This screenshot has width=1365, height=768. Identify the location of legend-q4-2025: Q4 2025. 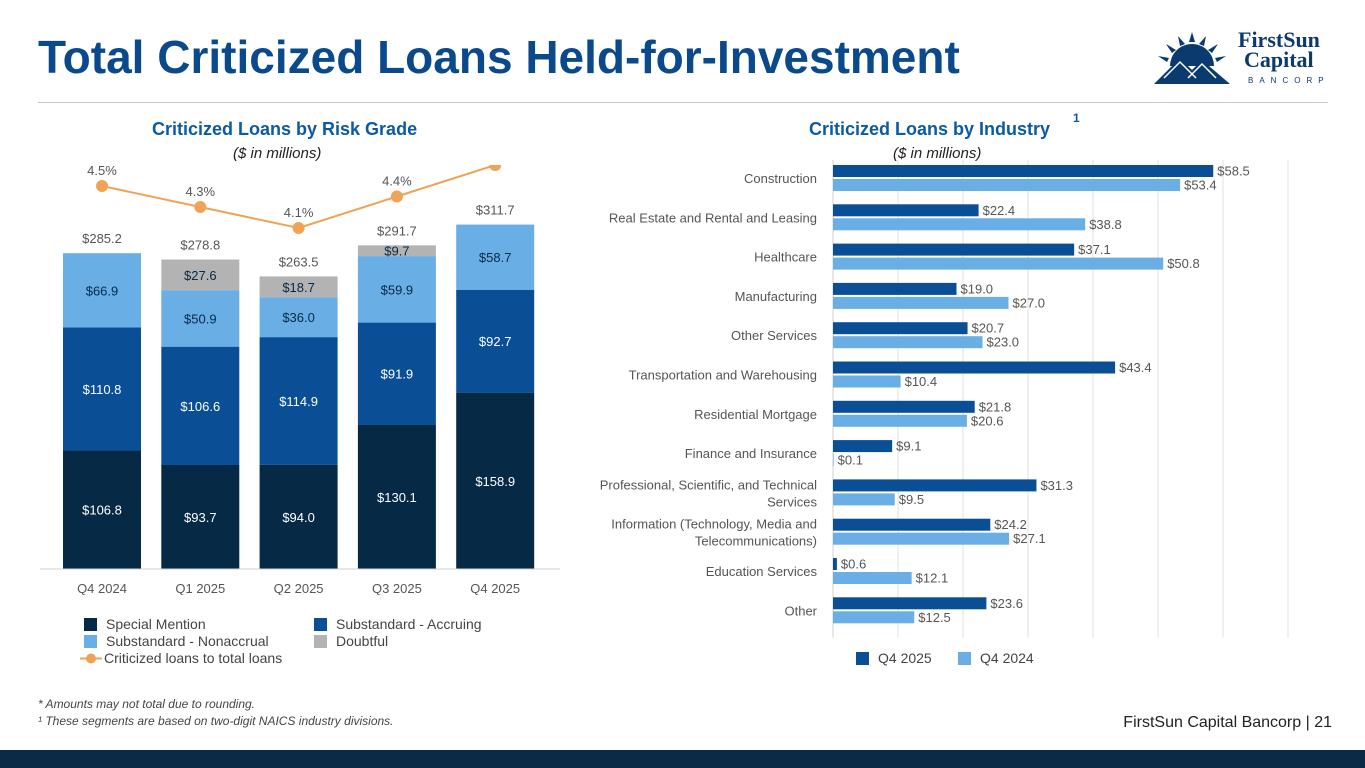
(894, 658).